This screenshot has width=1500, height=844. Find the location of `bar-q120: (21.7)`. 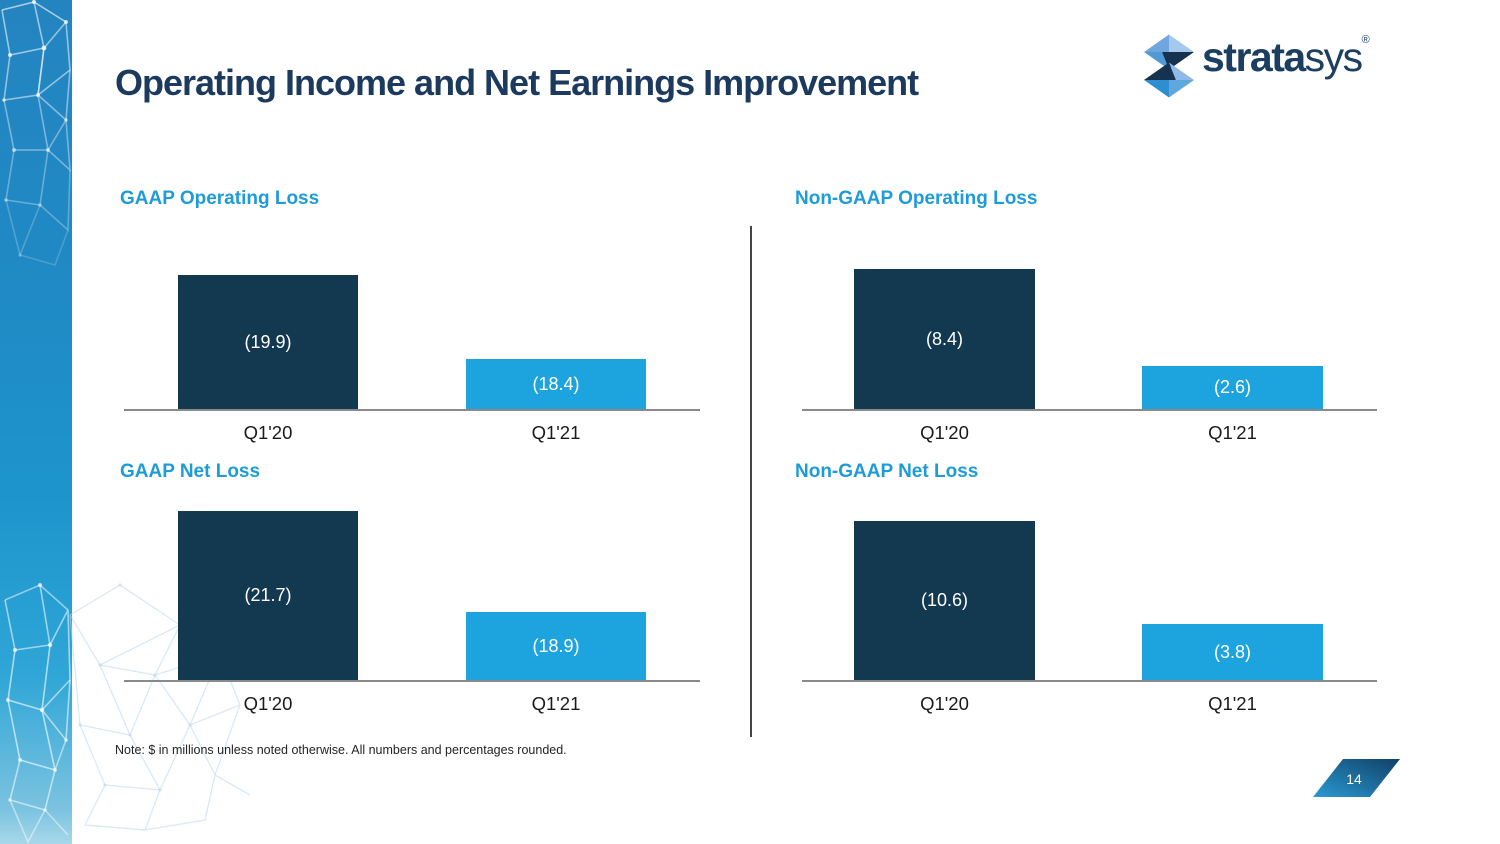

bar-q120: (21.7) is located at coordinates (268, 595).